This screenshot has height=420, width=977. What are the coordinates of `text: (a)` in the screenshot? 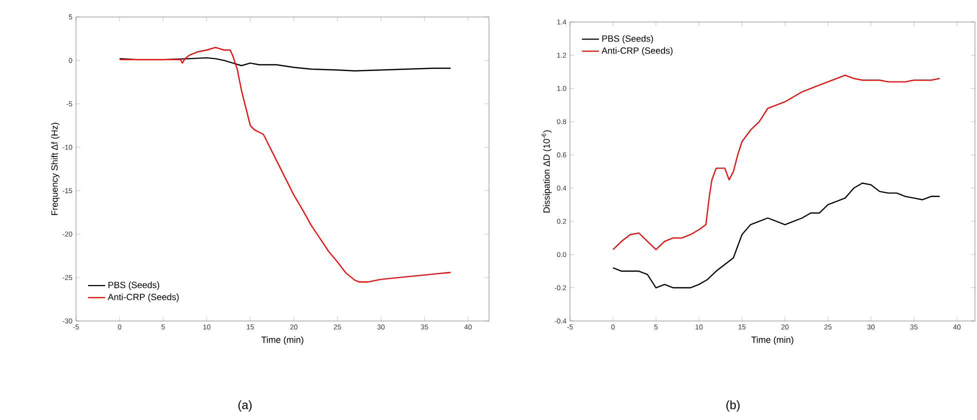 It's located at (245, 406).